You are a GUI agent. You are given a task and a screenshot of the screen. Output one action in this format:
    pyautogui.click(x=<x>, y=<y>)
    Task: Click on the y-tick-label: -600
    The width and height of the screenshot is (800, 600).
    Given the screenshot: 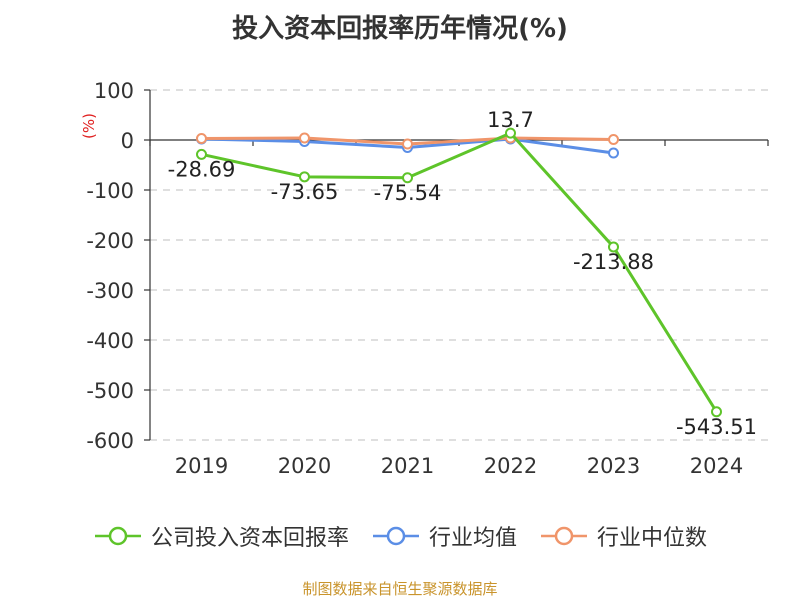 What is the action you would take?
    pyautogui.click(x=110, y=441)
    